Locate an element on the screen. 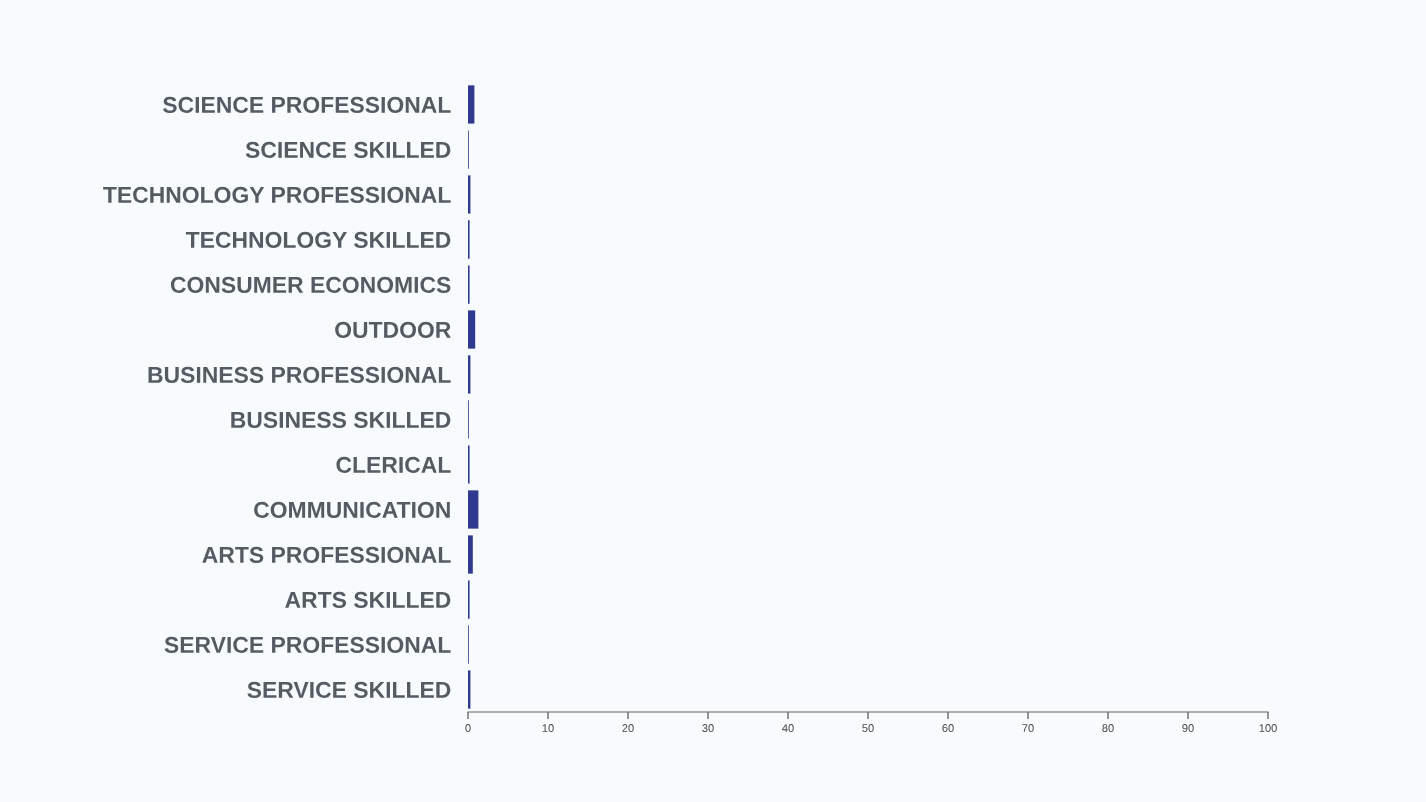  y-tick-label: SCIENCE PROFESSIONAL is located at coordinates (306, 105).